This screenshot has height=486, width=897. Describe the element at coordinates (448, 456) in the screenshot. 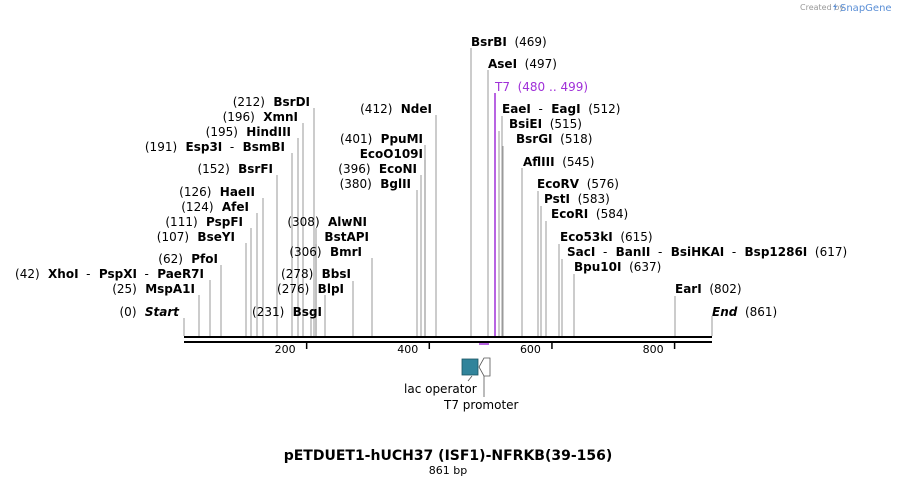

I see `map-title: pETDUET1-hUCH37 (ISF1)-NFRKB(39-156)` at that location.